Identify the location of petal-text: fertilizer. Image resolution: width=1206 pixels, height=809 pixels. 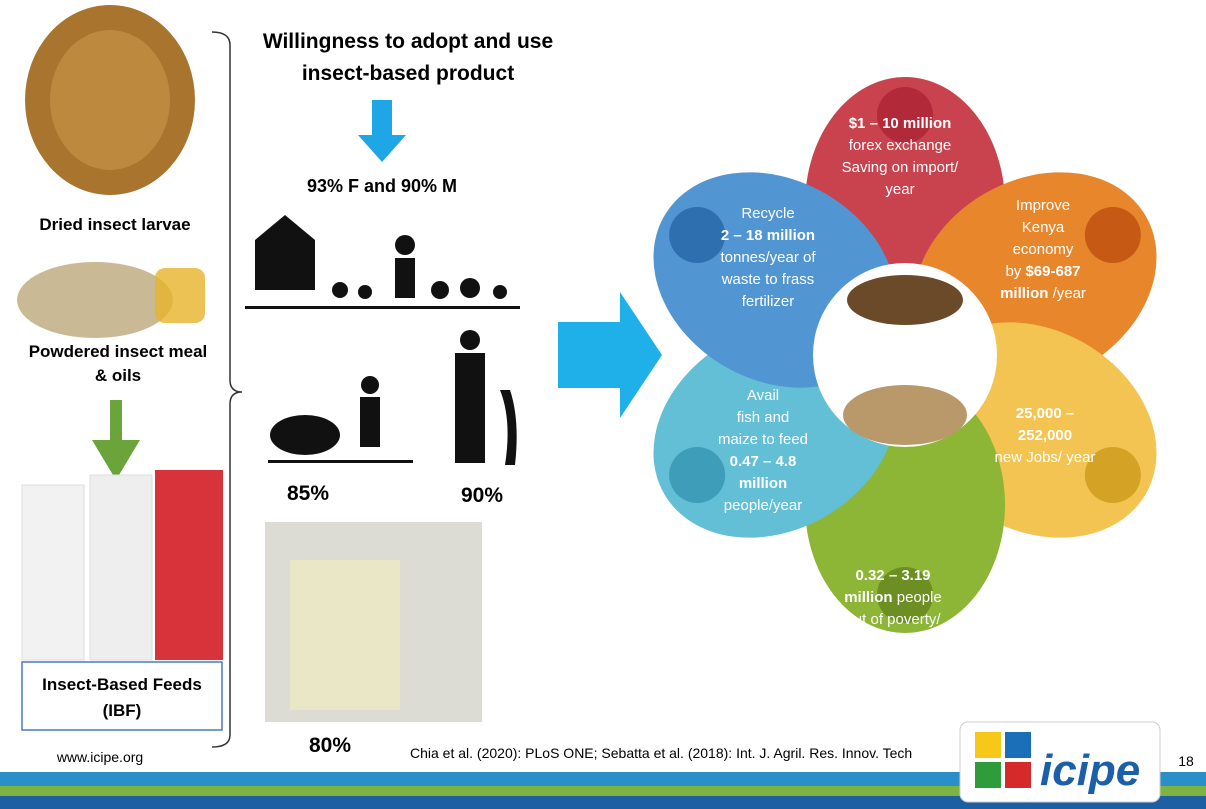
(768, 301).